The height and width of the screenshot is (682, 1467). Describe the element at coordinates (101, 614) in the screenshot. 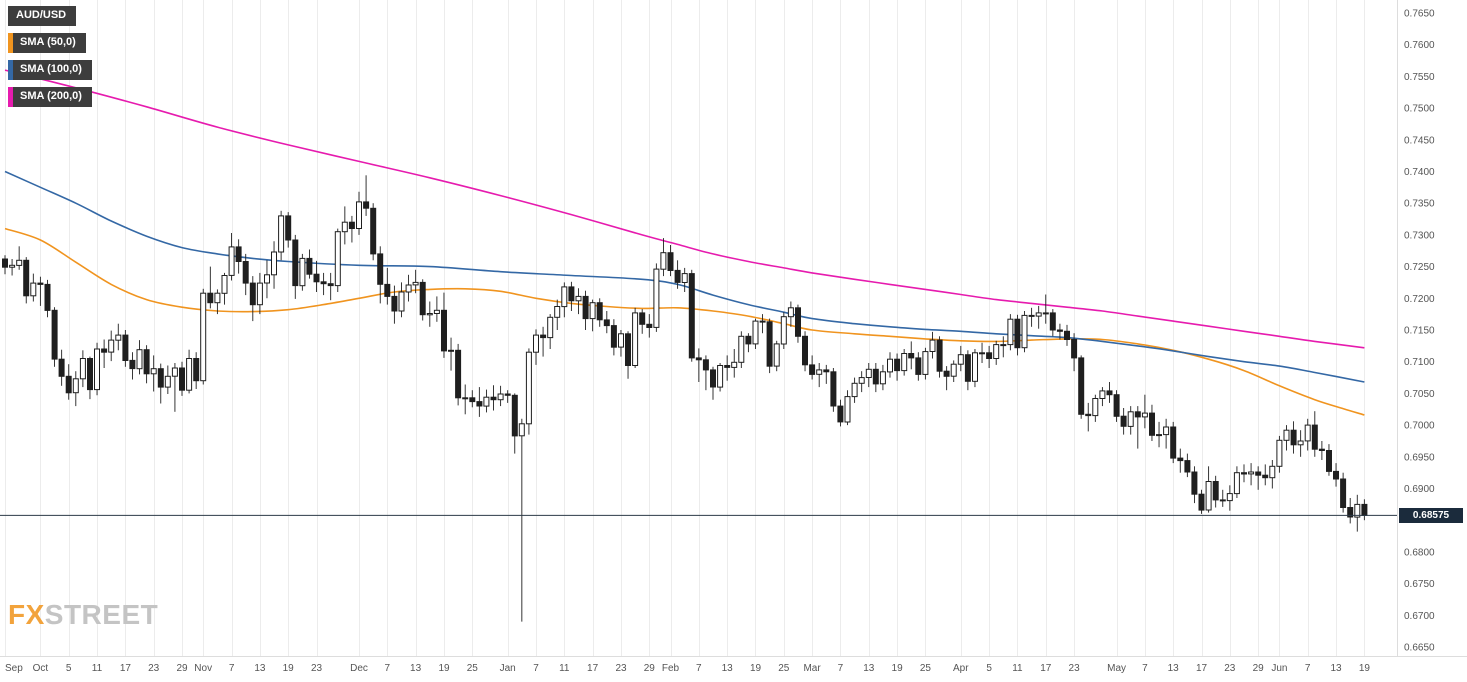

I see `watermark-street: STREET` at that location.